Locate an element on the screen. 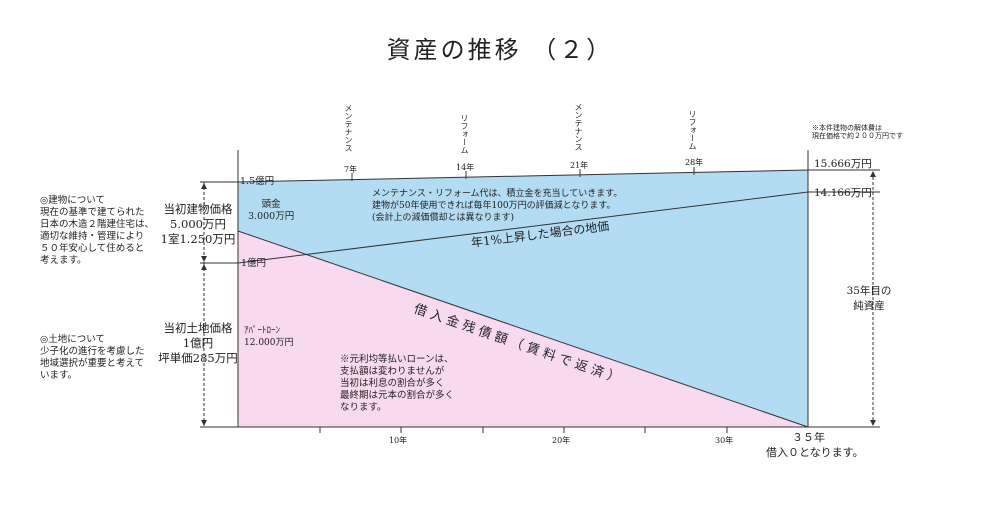 The image size is (1000, 520). event-year-7: 7年 is located at coordinates (351, 169).